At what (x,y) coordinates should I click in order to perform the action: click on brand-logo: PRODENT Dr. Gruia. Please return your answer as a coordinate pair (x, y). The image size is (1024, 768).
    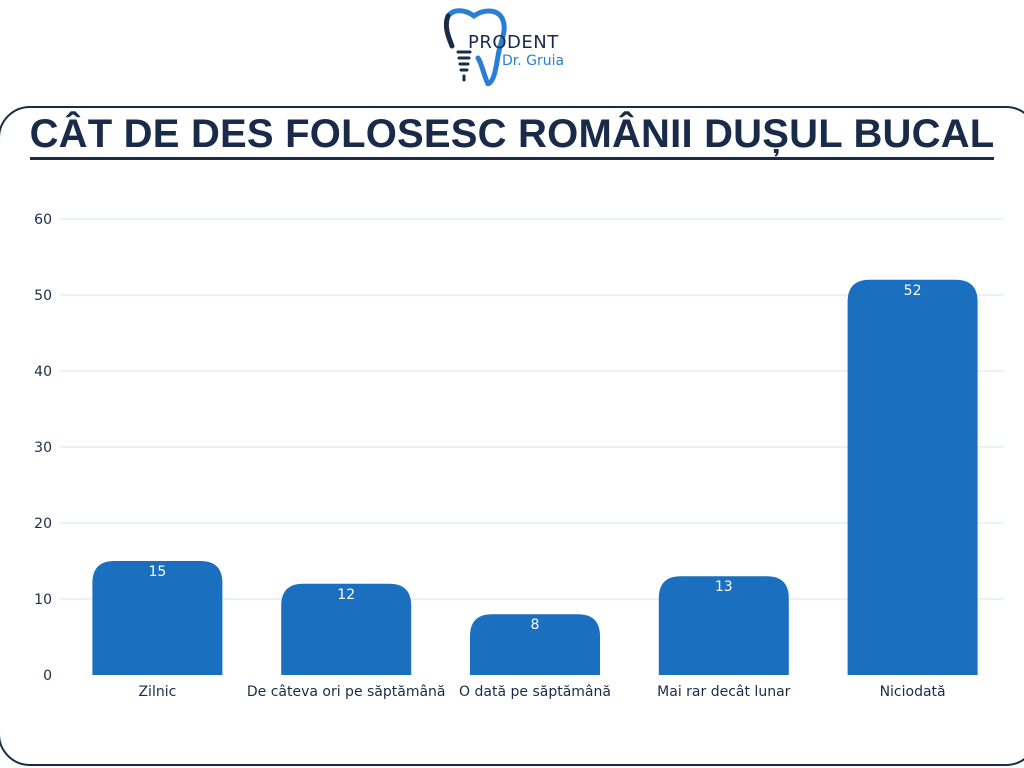
    Looking at the image, I should click on (515, 46).